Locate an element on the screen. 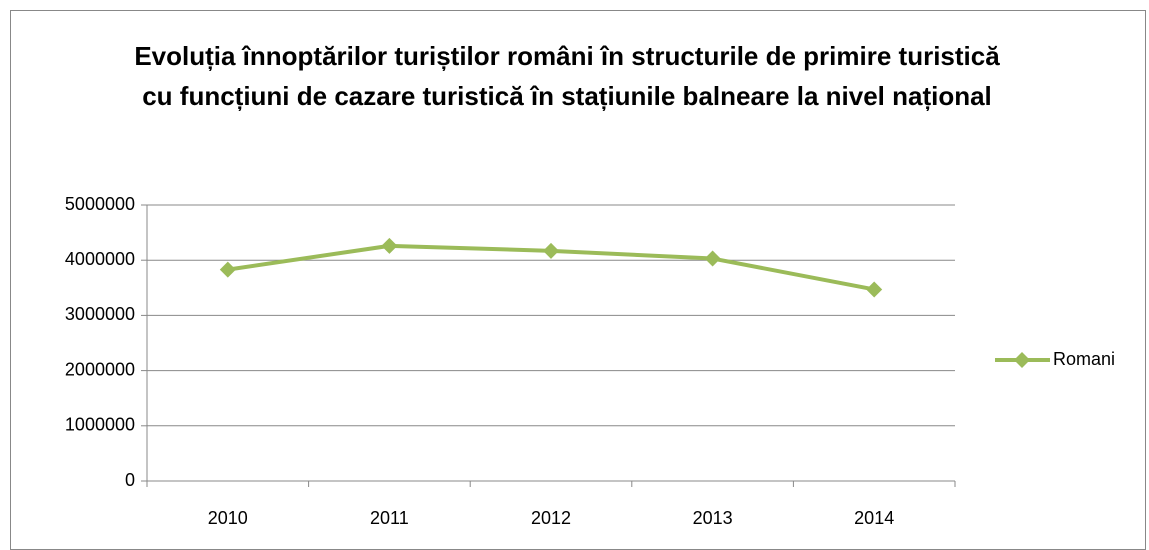 The width and height of the screenshot is (1149, 550). y-tick-label: 4000000 is located at coordinates (100, 259).